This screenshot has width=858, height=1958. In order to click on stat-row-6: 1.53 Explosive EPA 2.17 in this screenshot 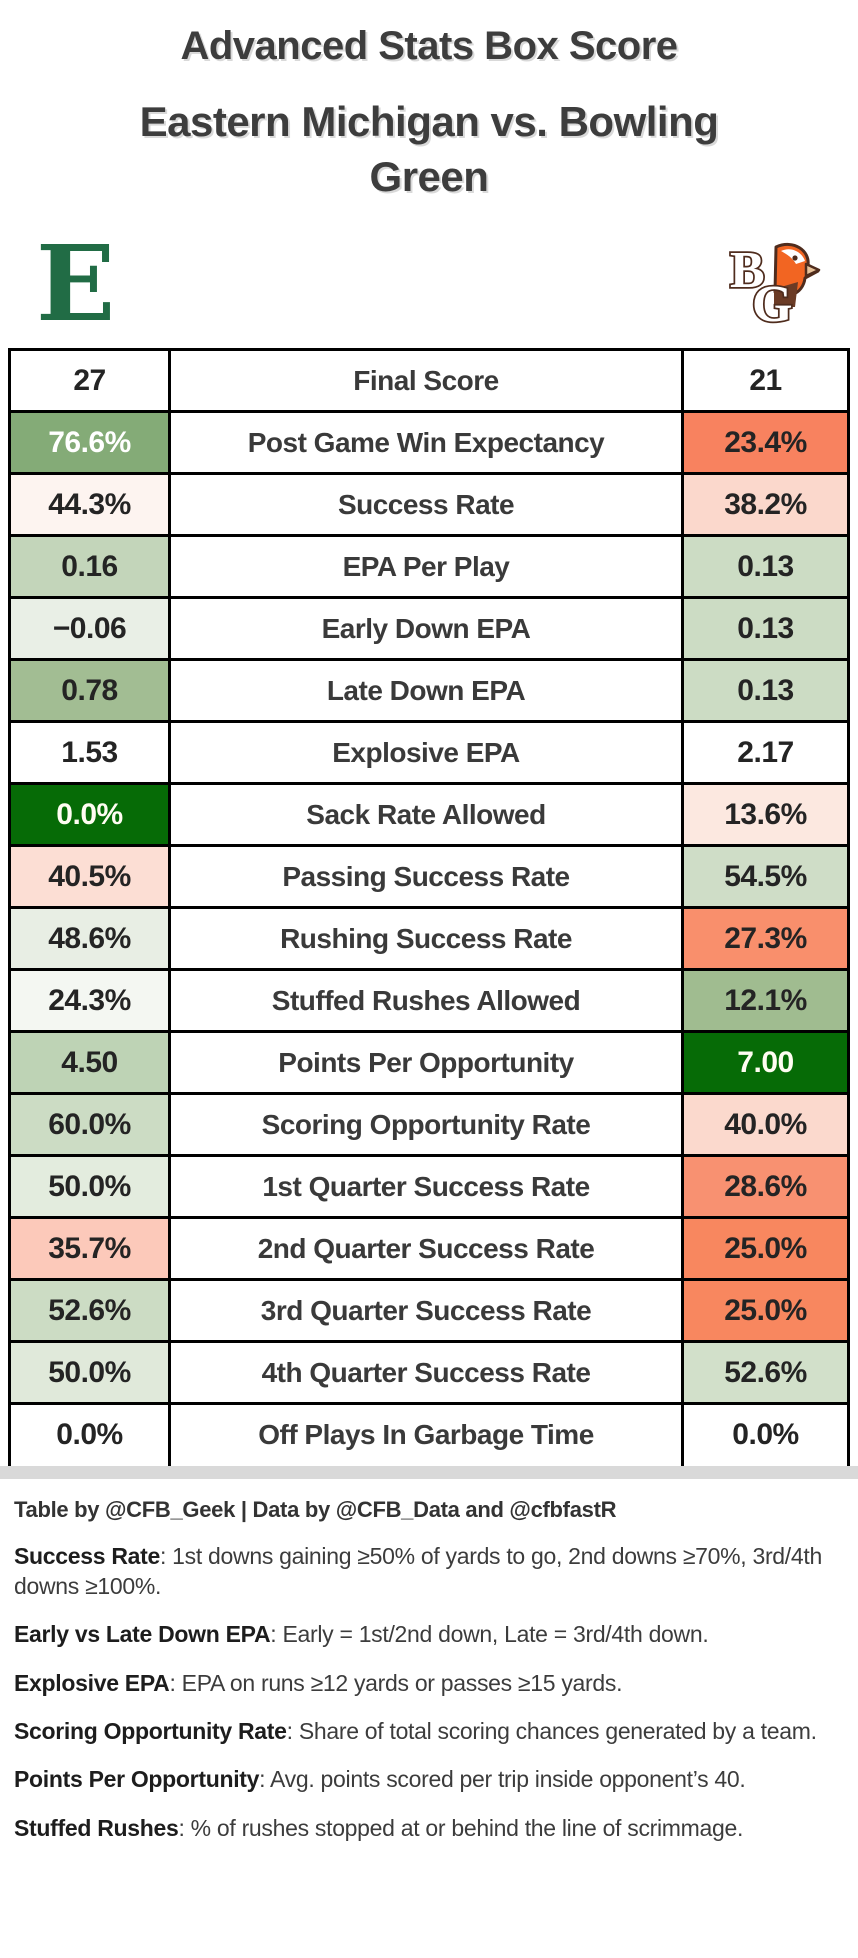, I will do `click(429, 753)`.